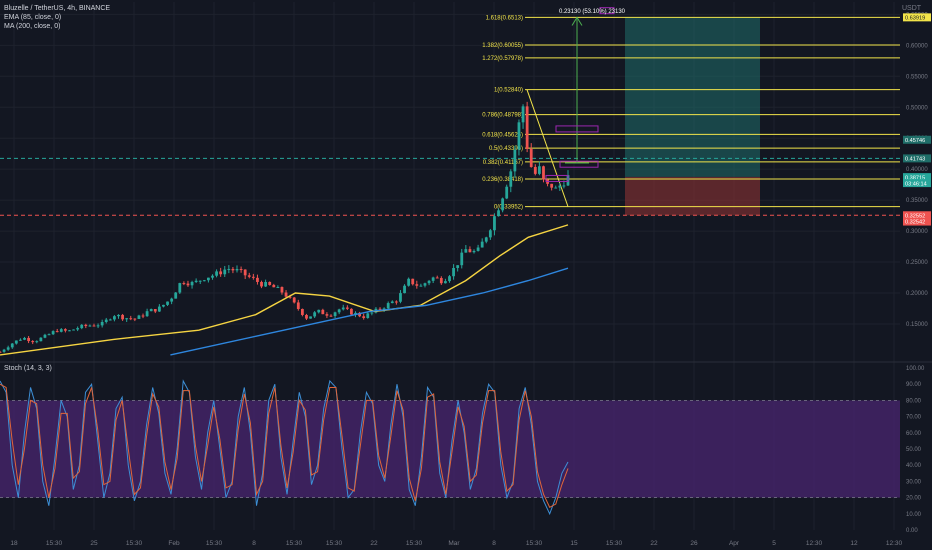  I want to click on time-tick-label: 12:30, so click(814, 543).